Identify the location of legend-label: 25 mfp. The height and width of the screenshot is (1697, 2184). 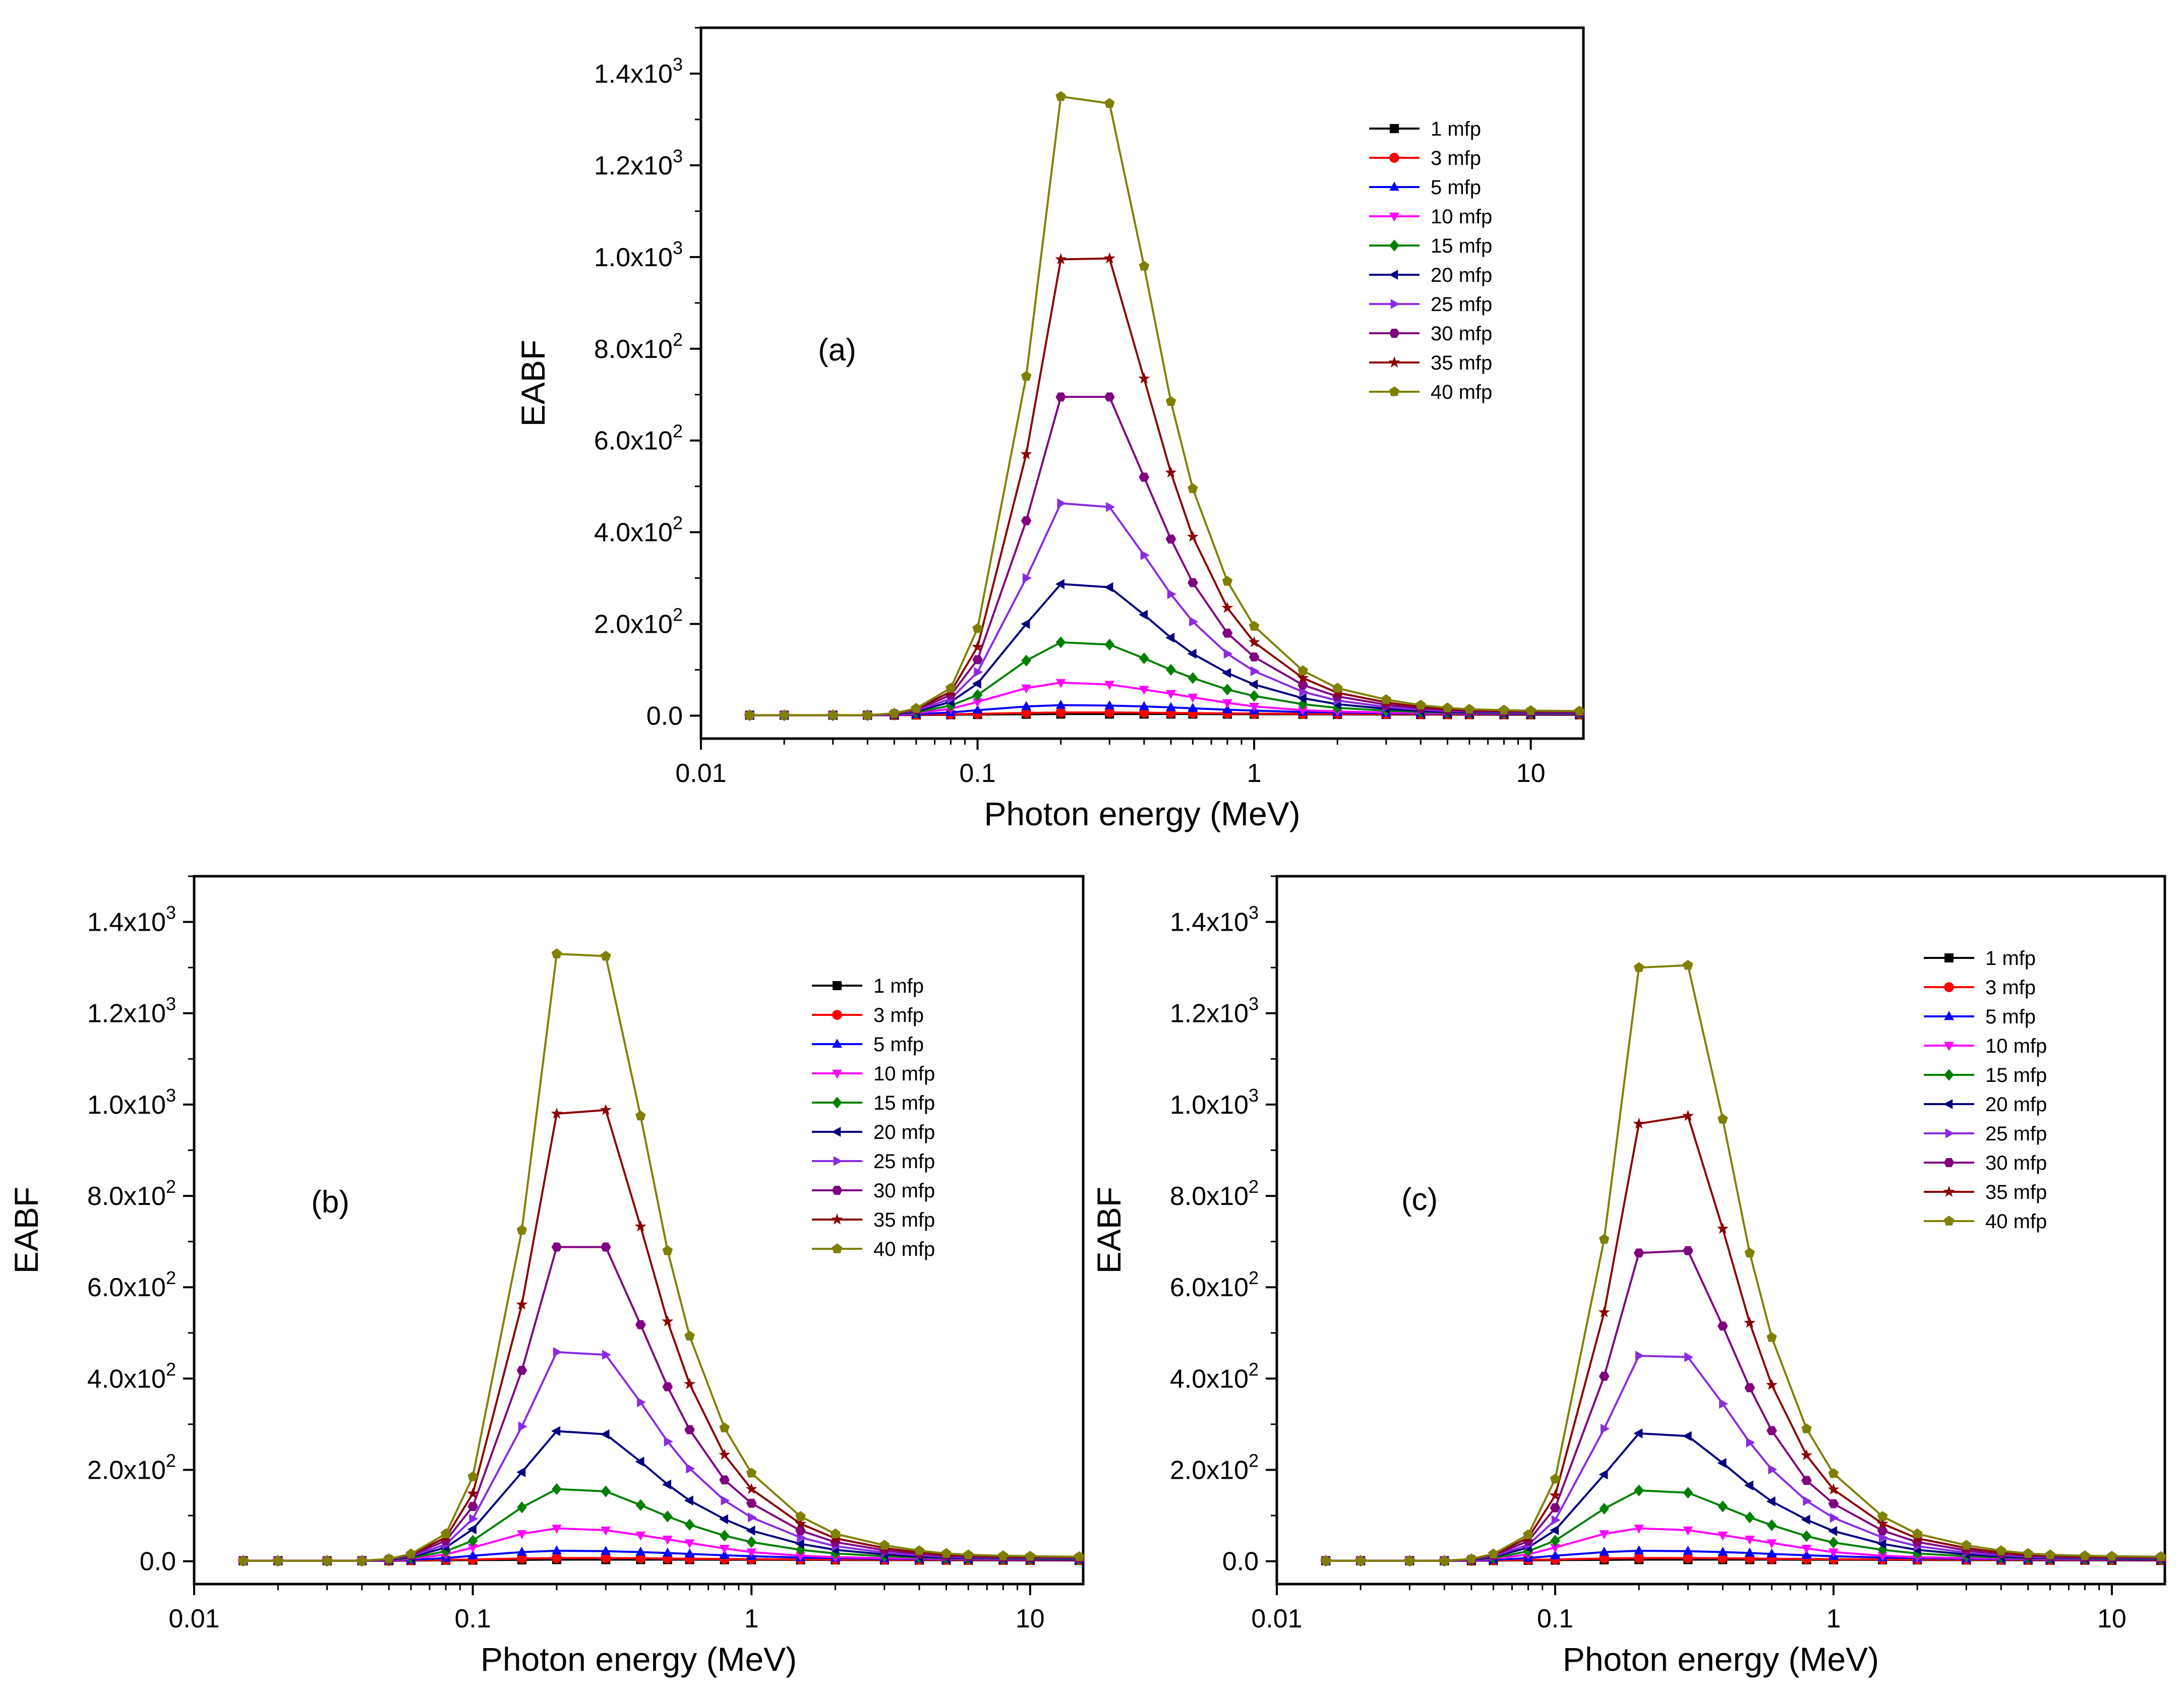
(2016, 1134).